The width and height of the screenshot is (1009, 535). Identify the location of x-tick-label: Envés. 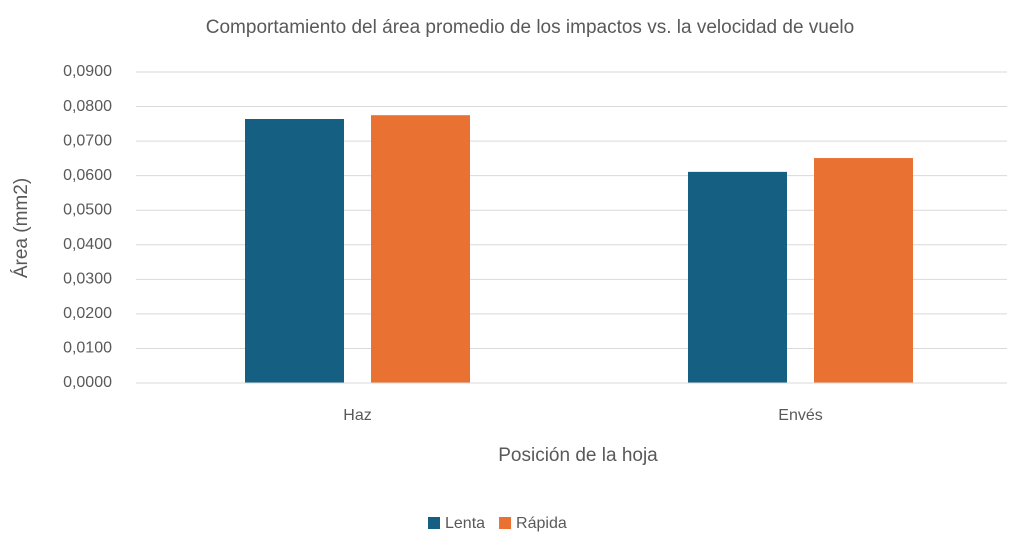
(800, 415).